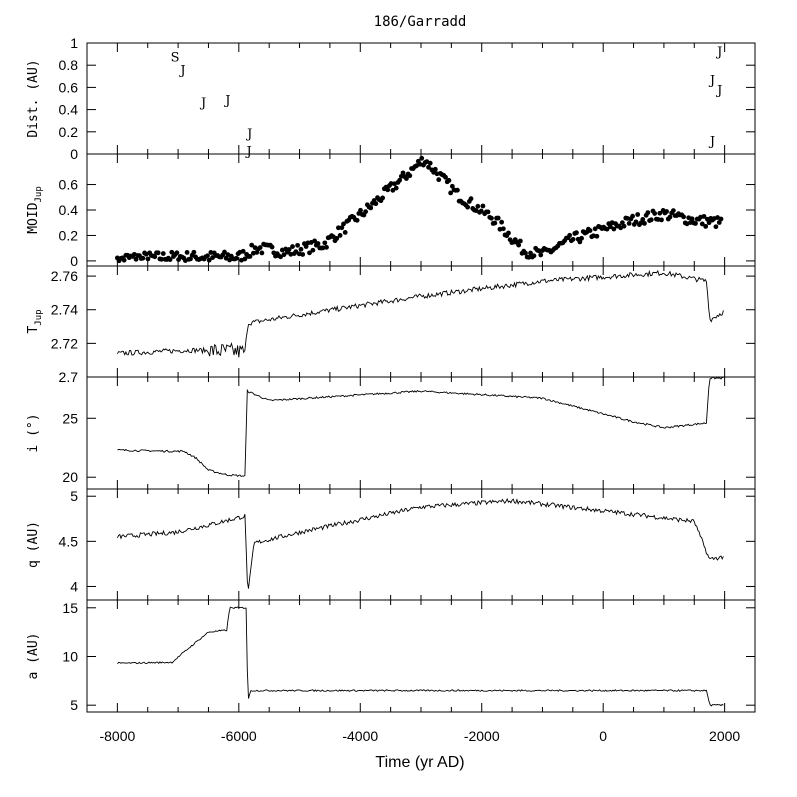 The width and height of the screenshot is (797, 797). What do you see at coordinates (64, 310) in the screenshot?
I see `y-tick-label-tjup: 2.74` at bounding box center [64, 310].